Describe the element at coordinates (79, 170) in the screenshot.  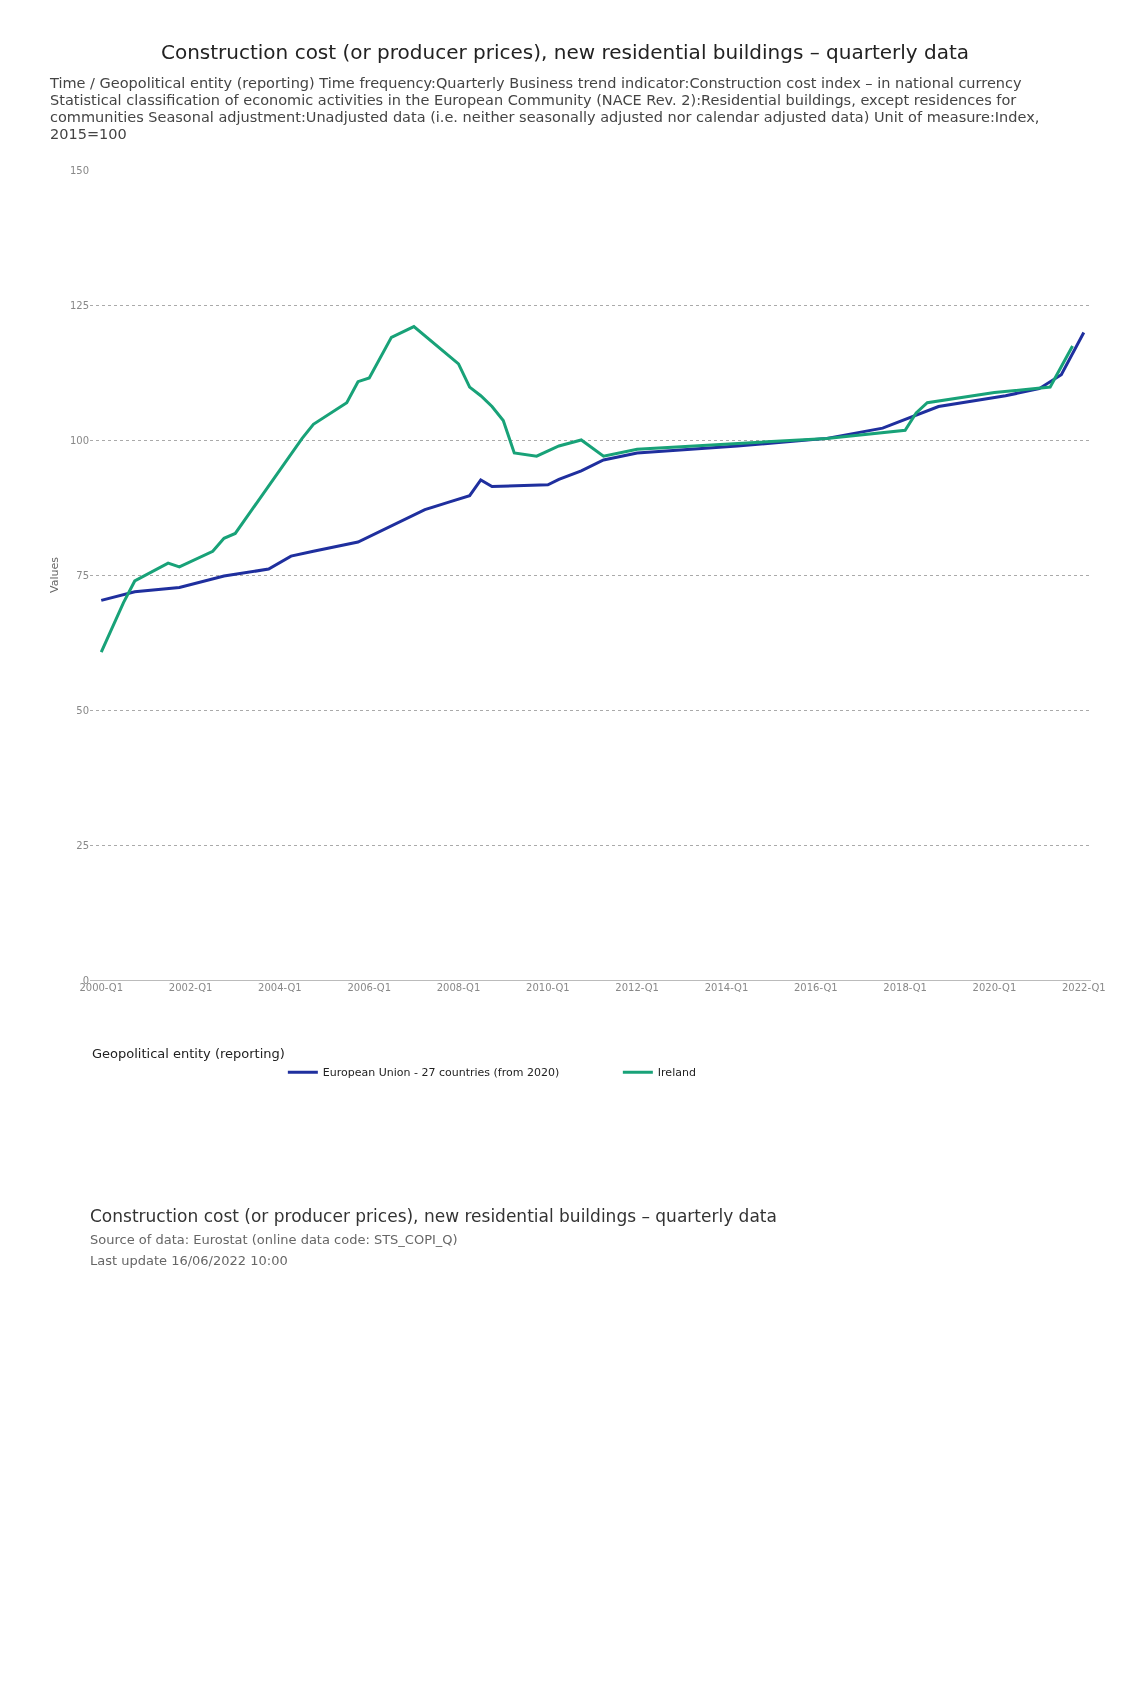
I see `y-tick-label: 150` at that location.